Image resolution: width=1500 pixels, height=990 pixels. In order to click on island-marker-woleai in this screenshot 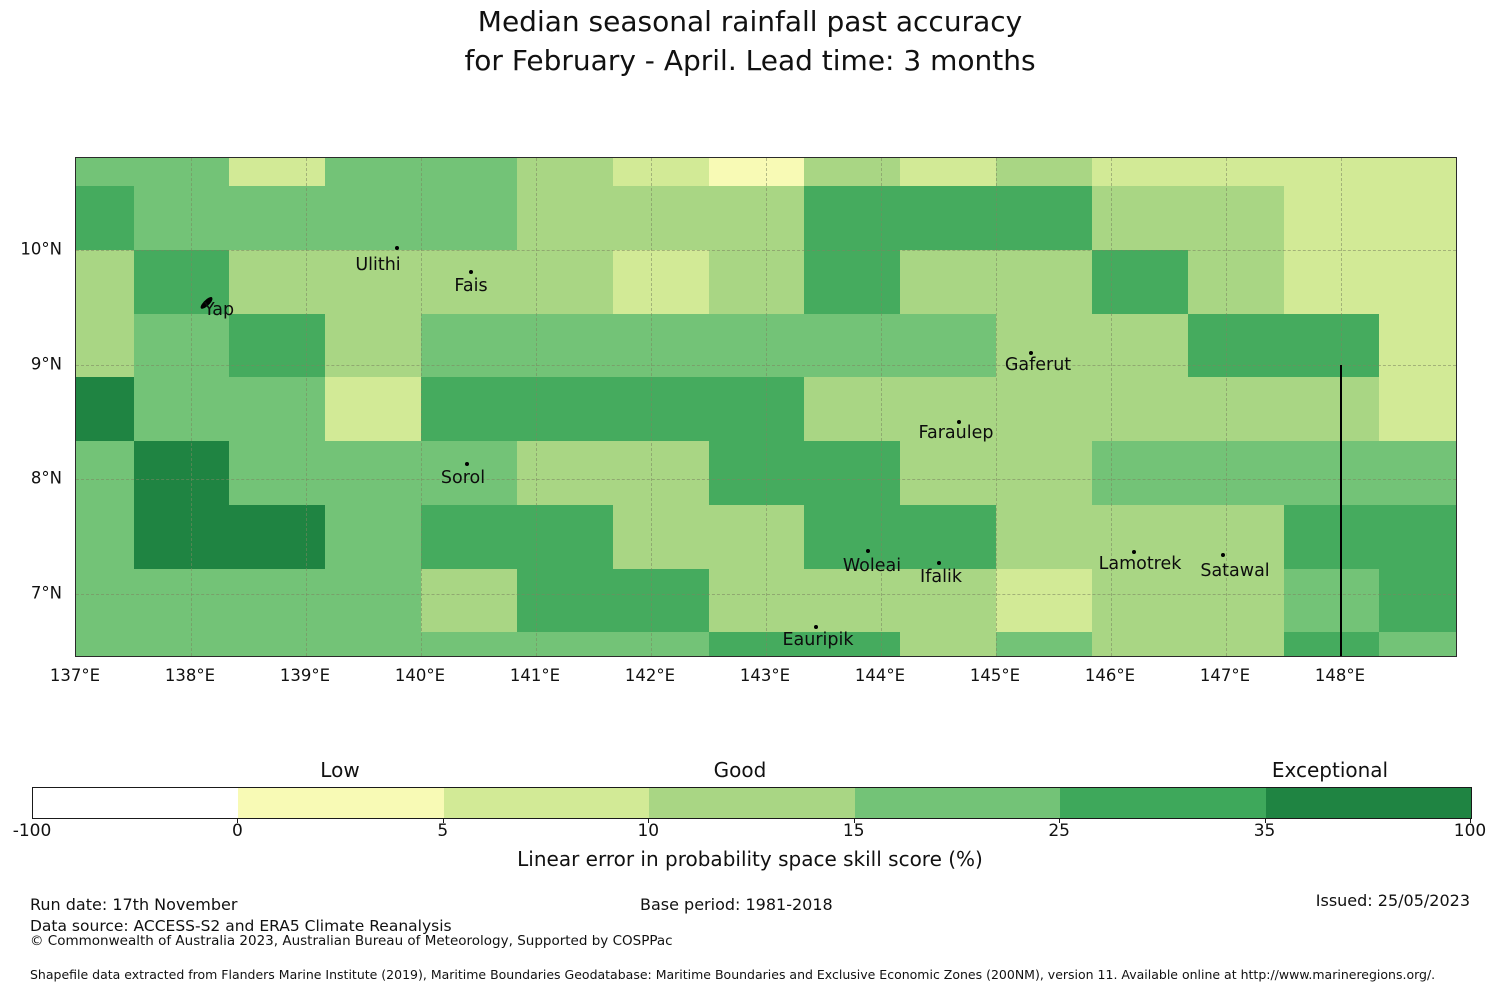, I will do `click(868, 551)`.